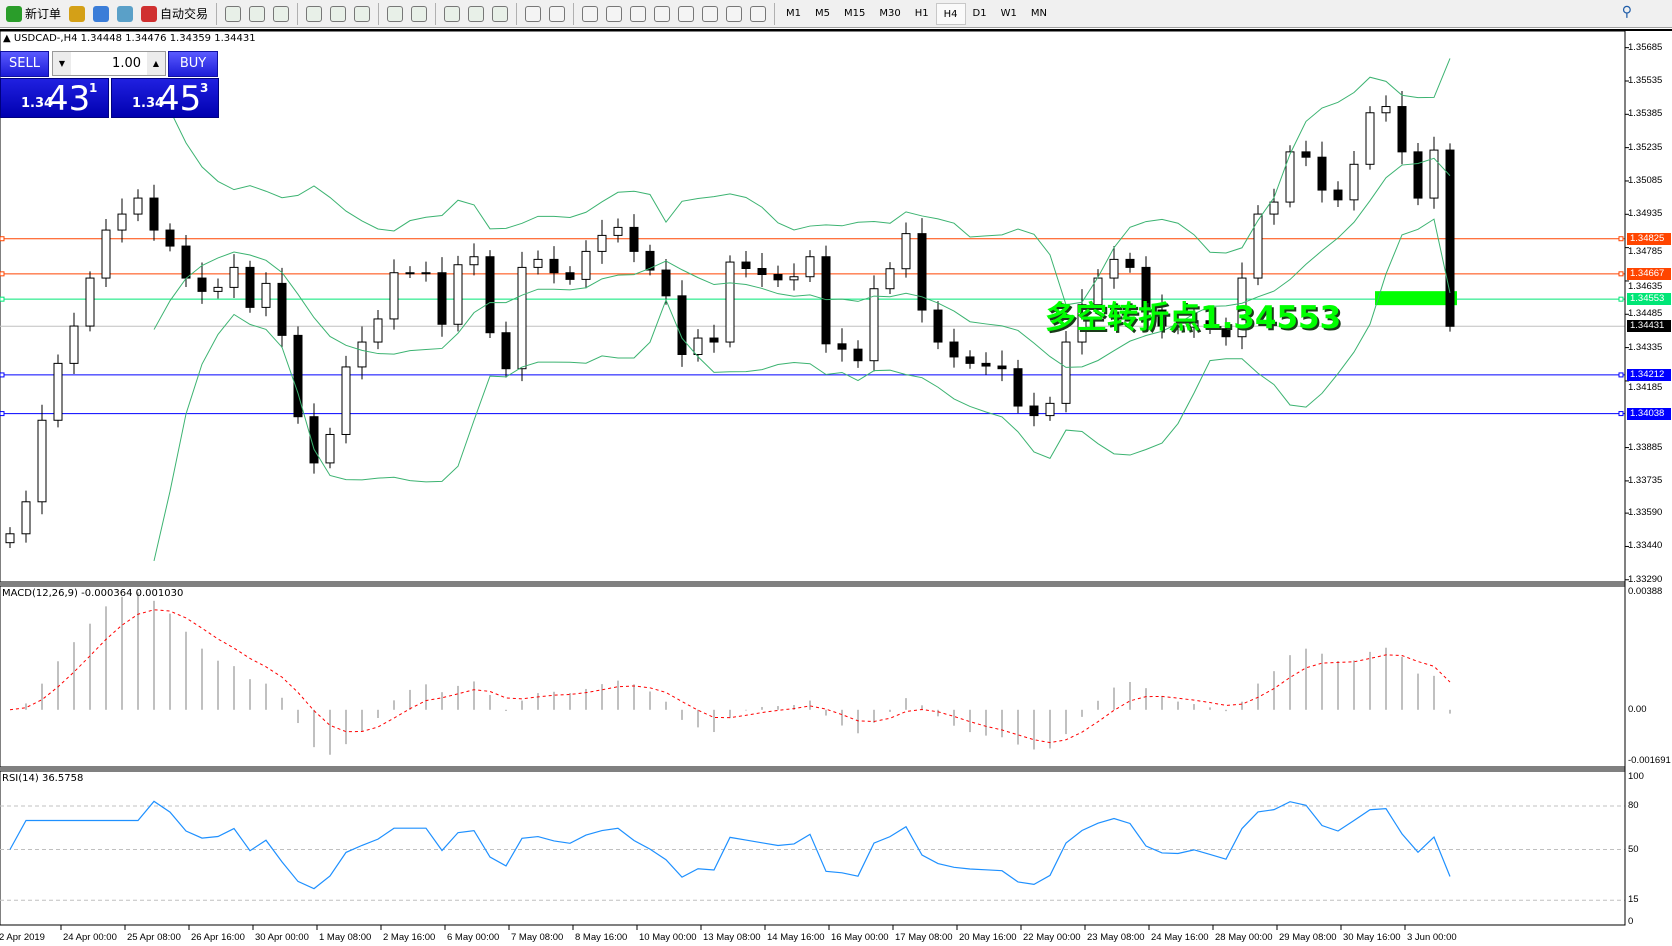 The height and width of the screenshot is (946, 1672). Describe the element at coordinates (14, 13) in the screenshot. I see `new-order-icon` at that location.